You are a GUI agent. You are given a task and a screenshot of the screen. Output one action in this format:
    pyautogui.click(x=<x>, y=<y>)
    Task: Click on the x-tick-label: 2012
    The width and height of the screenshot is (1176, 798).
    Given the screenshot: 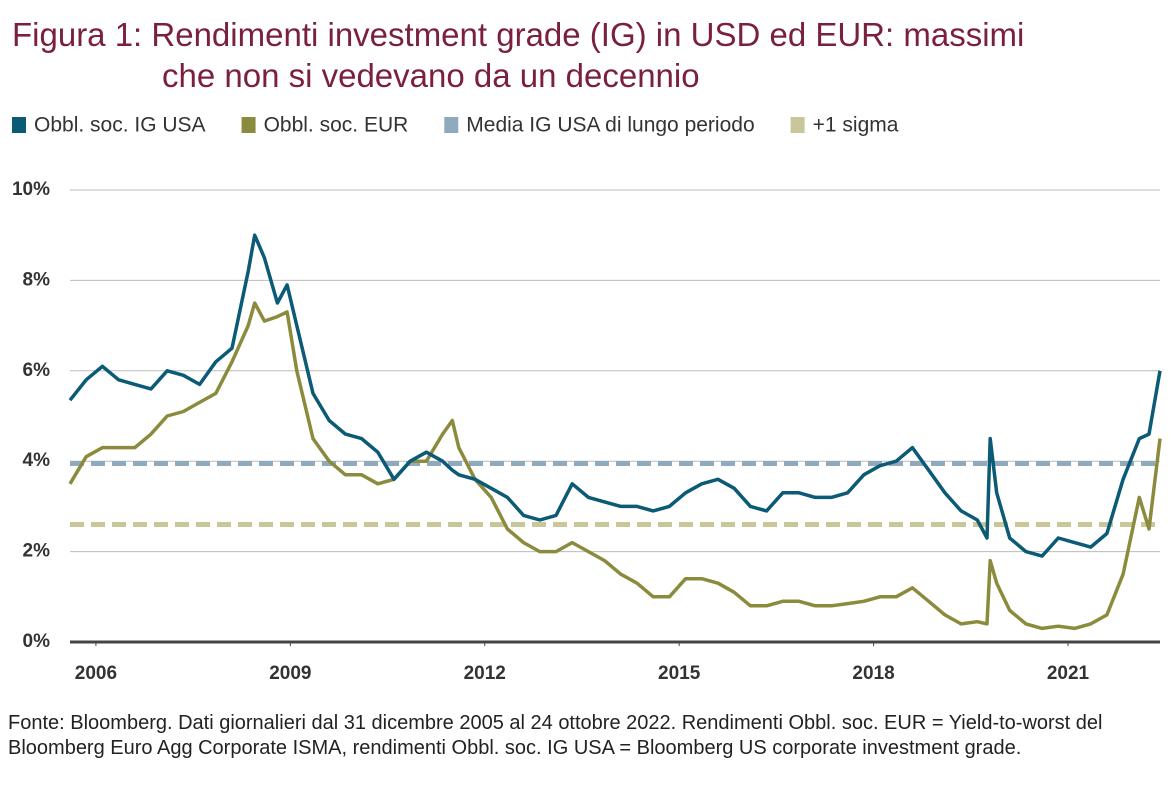 What is the action you would take?
    pyautogui.click(x=485, y=673)
    